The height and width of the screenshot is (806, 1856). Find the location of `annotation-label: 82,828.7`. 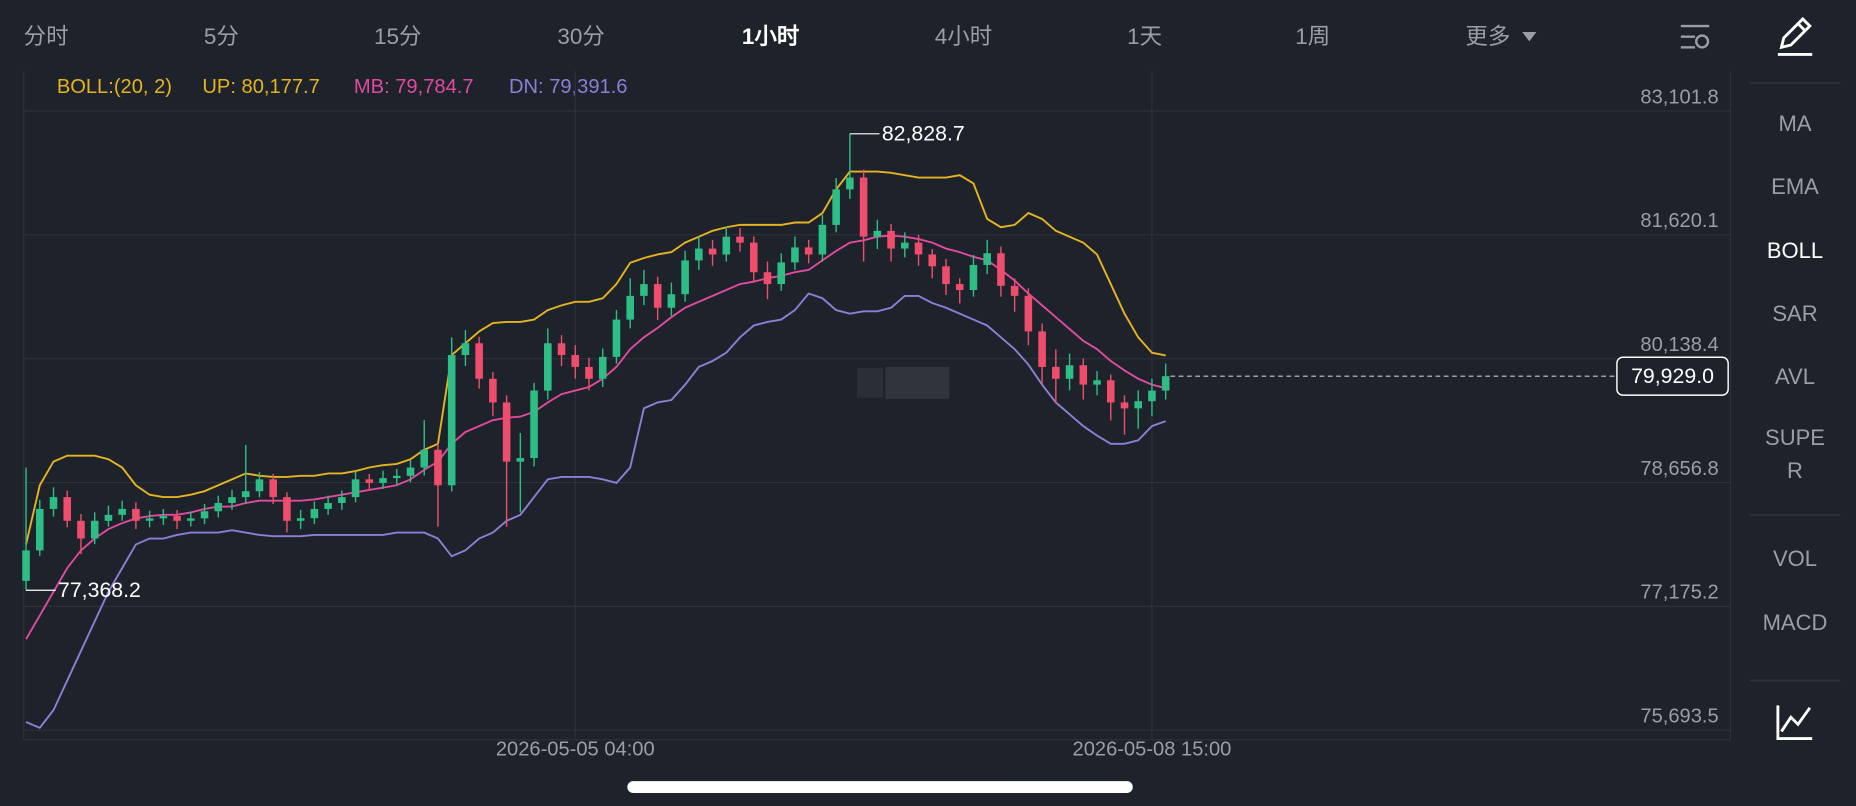

annotation-label: 82,828.7 is located at coordinates (923, 134).